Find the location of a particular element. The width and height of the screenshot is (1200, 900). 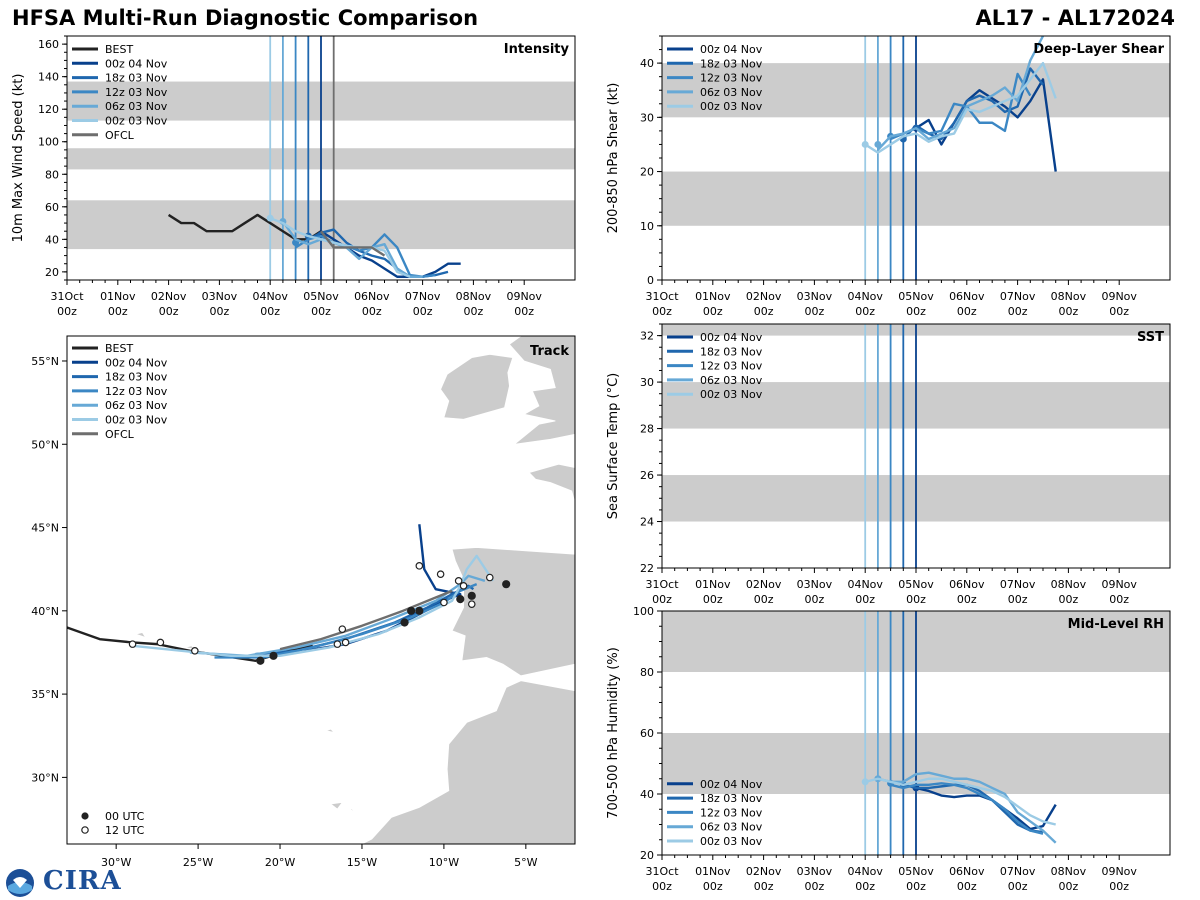

shear-legend-entry: 00z 04 Nov is located at coordinates (715, 49).